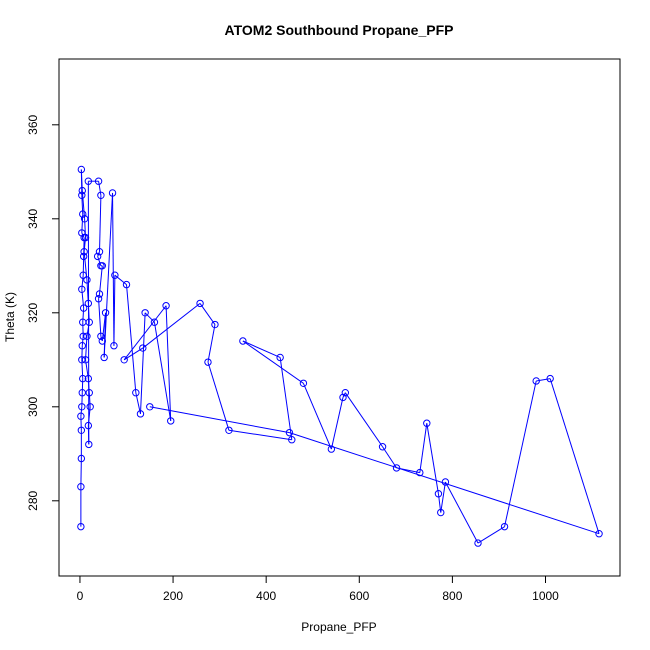  What do you see at coordinates (80, 596) in the screenshot?
I see `x-tick-label: 0` at bounding box center [80, 596].